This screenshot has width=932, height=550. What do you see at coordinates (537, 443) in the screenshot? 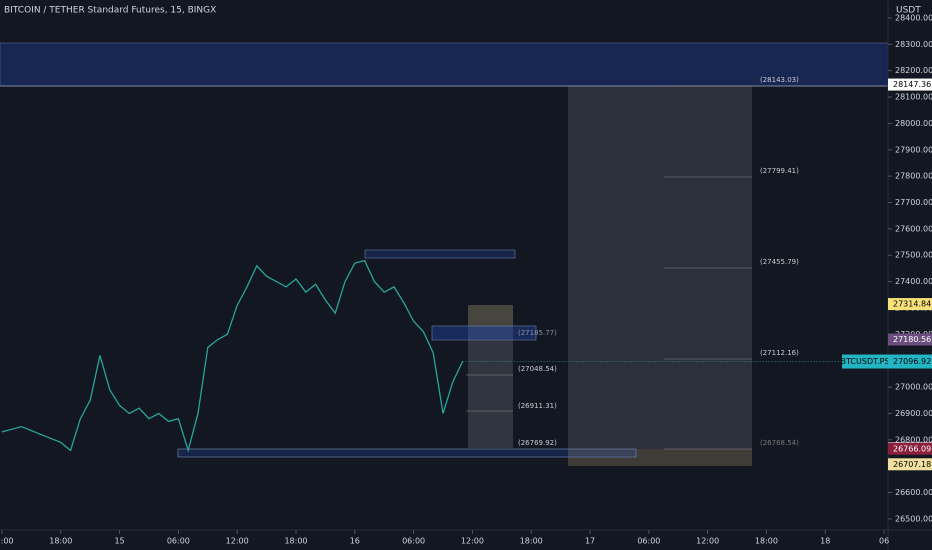
I see `annotation: (26769.92)` at bounding box center [537, 443].